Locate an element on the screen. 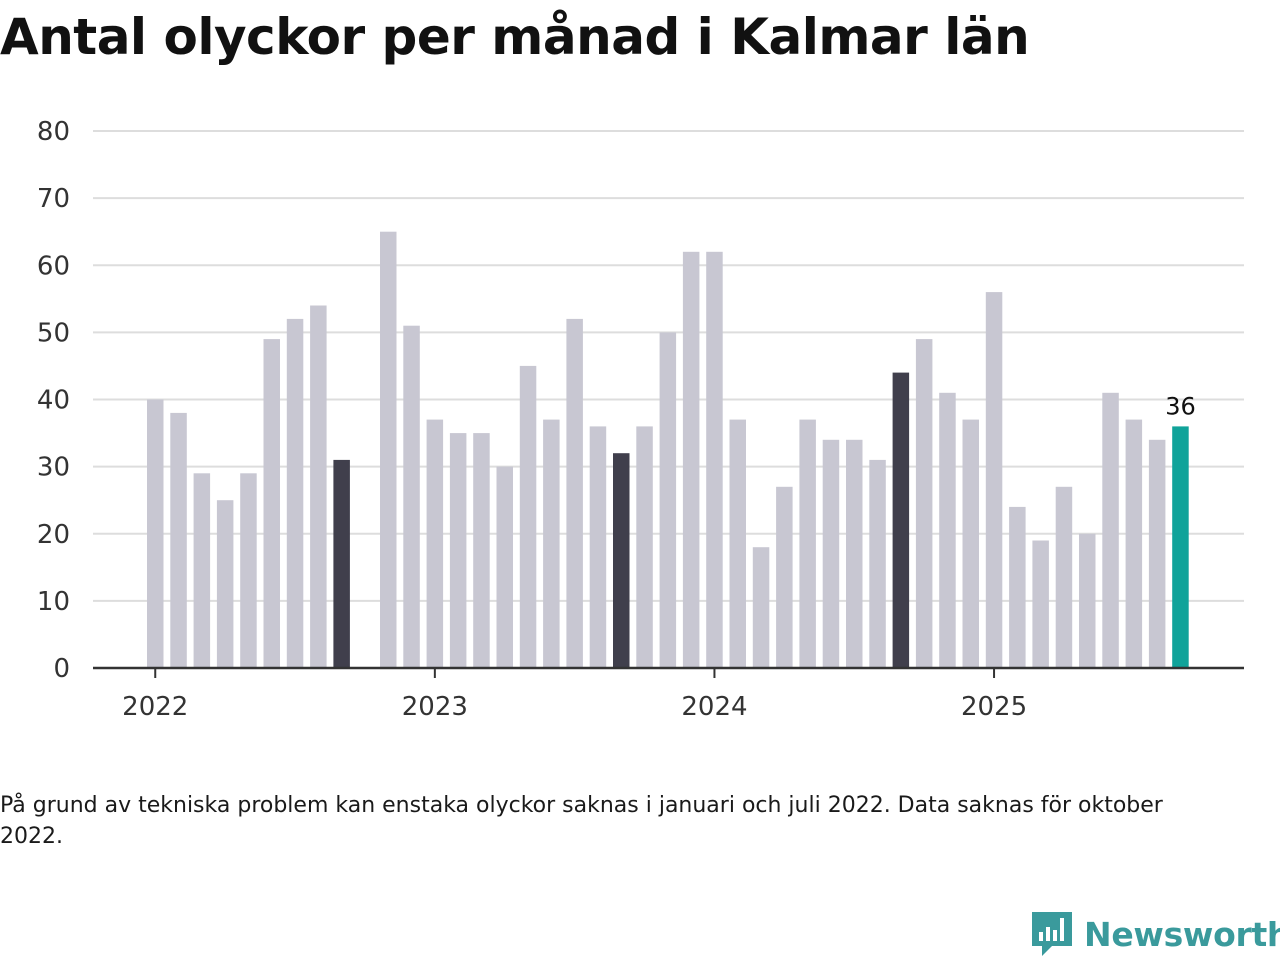 The height and width of the screenshot is (960, 1280). y-tick-label: 80 is located at coordinates (53, 132).